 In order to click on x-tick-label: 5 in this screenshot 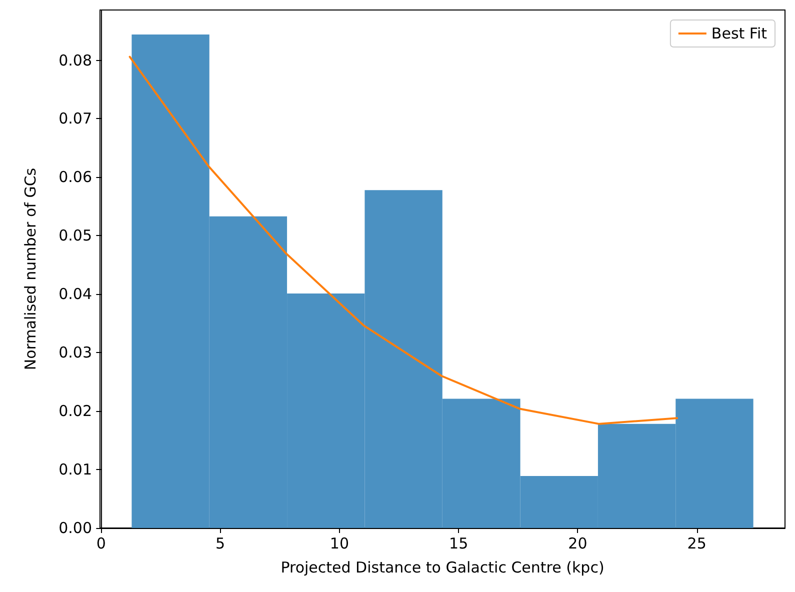, I will do `click(221, 543)`.